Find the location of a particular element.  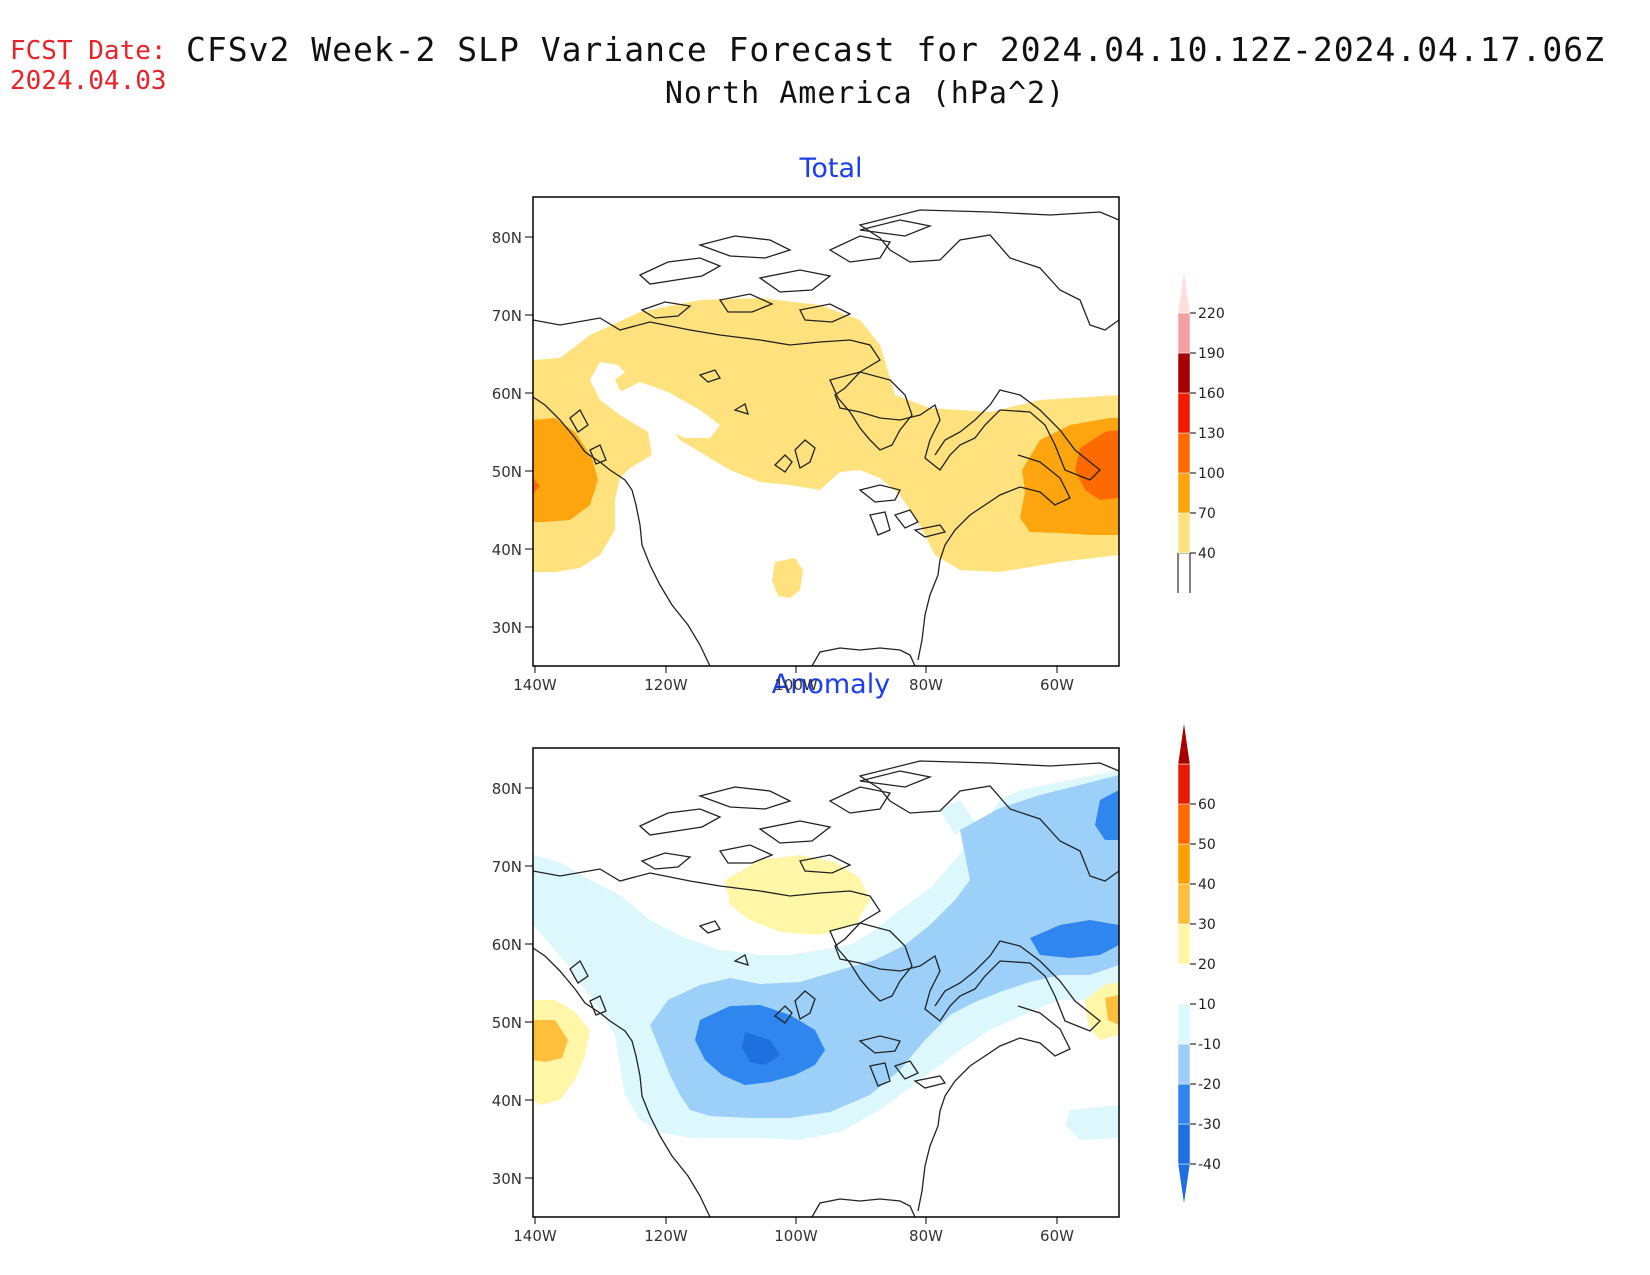

subtitle: North America (hPa^2) is located at coordinates (865, 93).